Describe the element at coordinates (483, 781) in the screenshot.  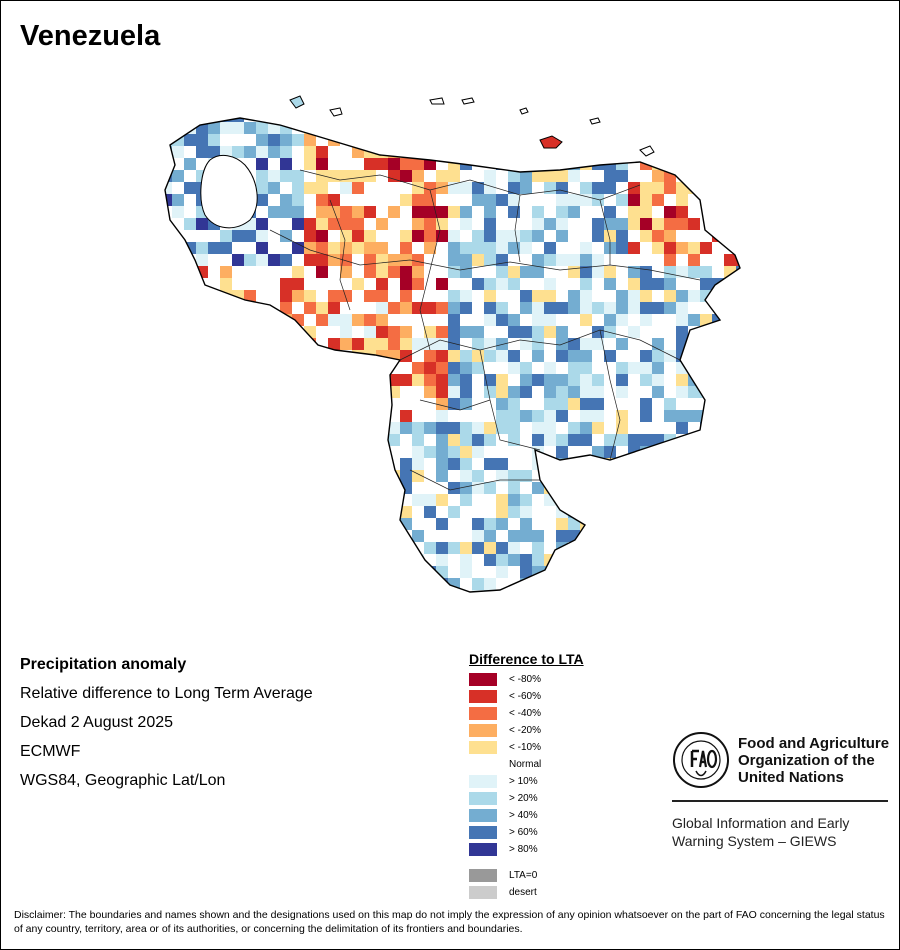
I see `legend-swatch` at that location.